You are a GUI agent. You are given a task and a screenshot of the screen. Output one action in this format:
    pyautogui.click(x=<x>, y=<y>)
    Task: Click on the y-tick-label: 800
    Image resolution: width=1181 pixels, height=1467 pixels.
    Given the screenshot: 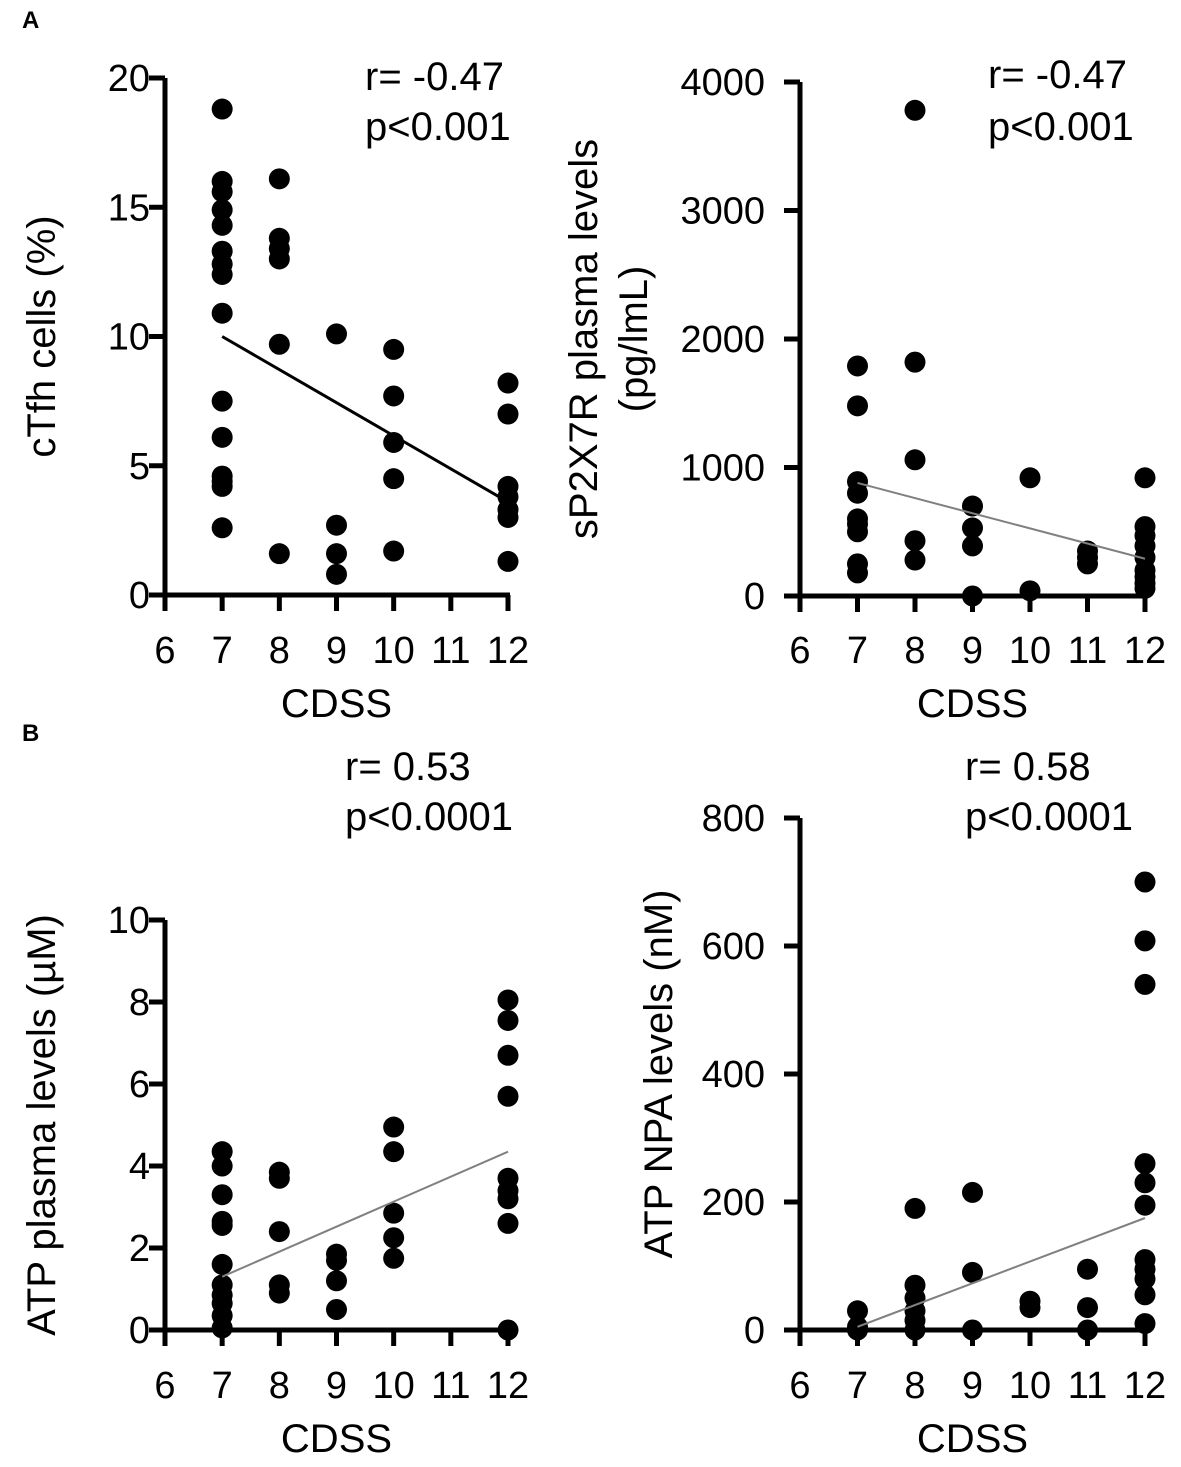 What is the action you would take?
    pyautogui.click(x=733, y=819)
    